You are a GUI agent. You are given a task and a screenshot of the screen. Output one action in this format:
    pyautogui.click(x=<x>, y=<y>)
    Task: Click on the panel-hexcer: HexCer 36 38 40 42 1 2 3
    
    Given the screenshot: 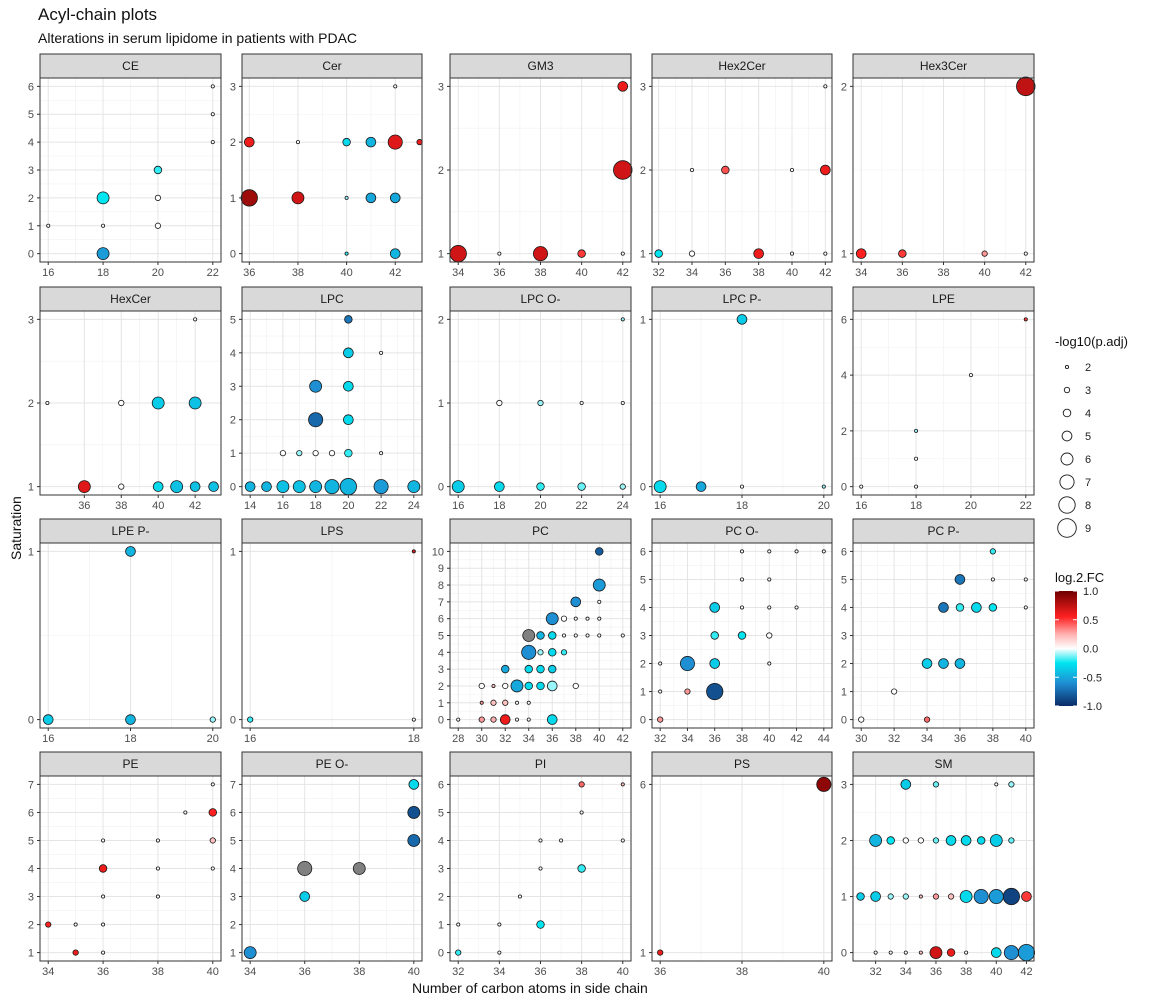 What is the action you would take?
    pyautogui.click(x=125, y=399)
    